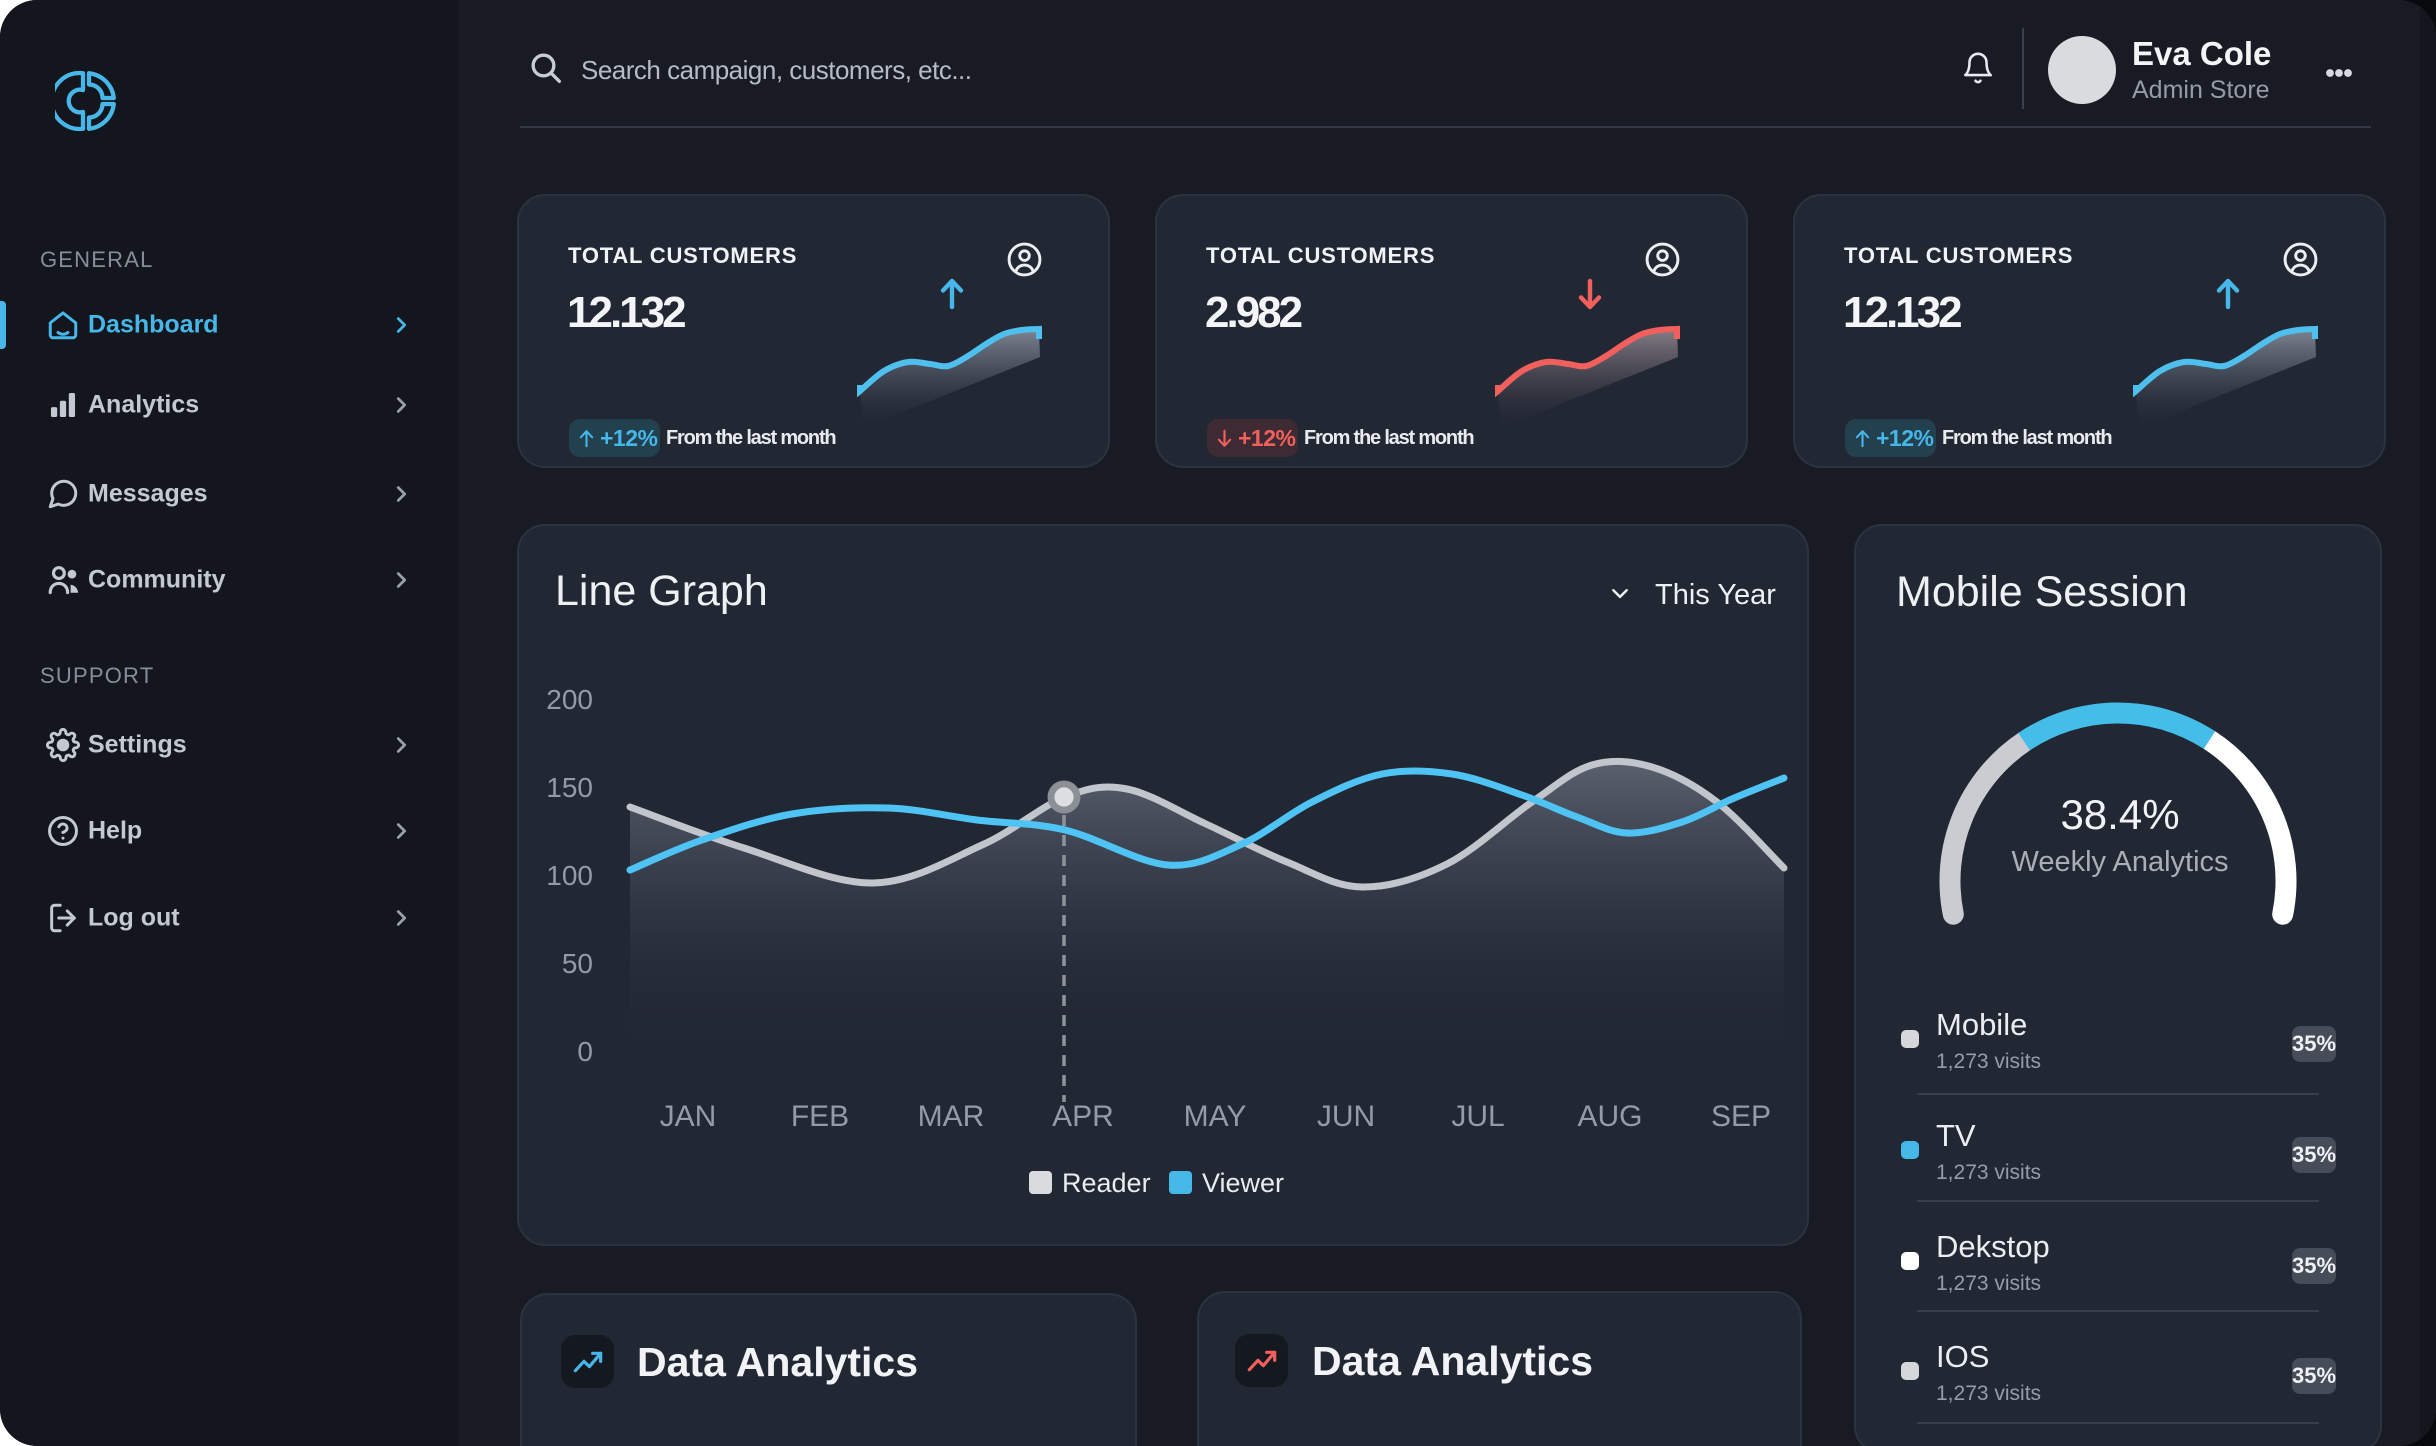 Image resolution: width=2436 pixels, height=1446 pixels. Describe the element at coordinates (1609, 1116) in the screenshot. I see `svg-text: AUG` at that location.